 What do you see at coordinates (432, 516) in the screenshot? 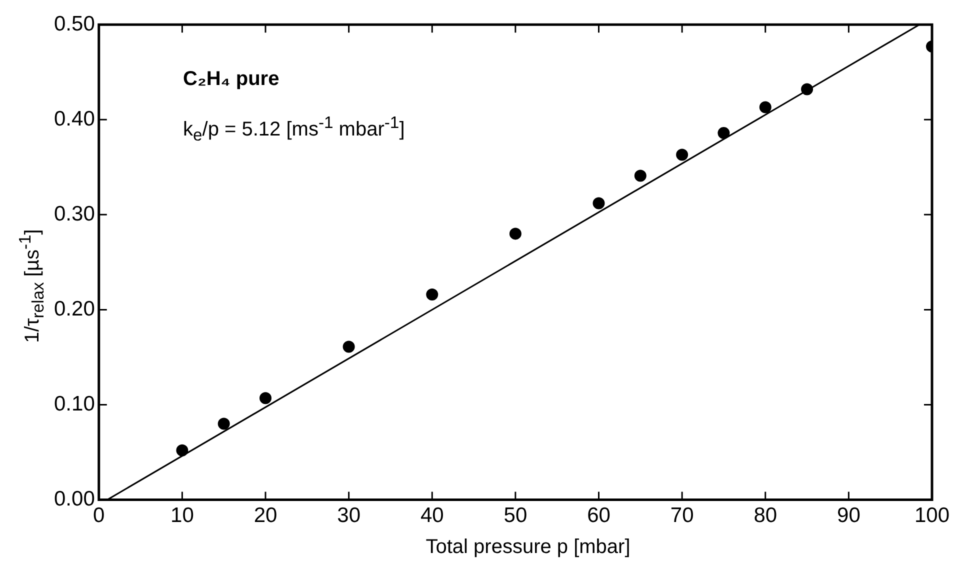
I see `x-tick-label: 40` at bounding box center [432, 516].